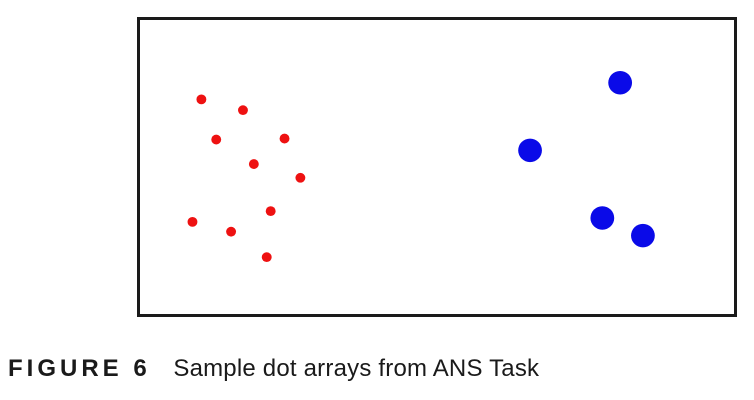  I want to click on blue-dot-array, so click(586, 159).